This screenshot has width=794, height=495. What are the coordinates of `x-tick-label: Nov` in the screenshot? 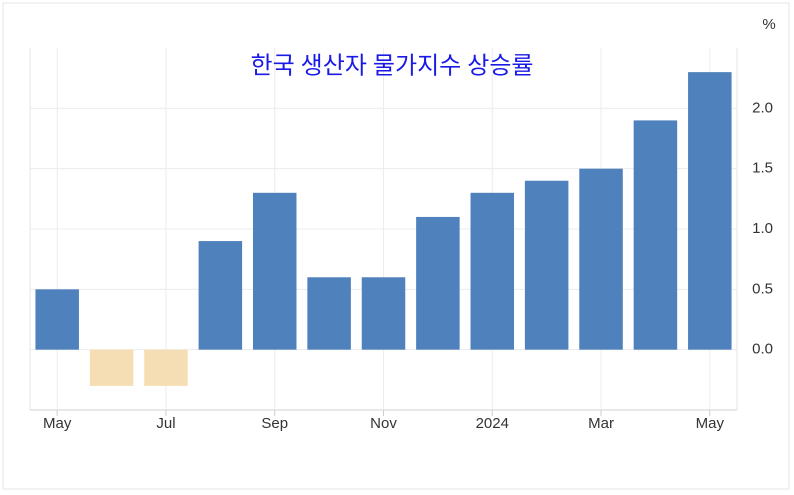 It's located at (383, 423).